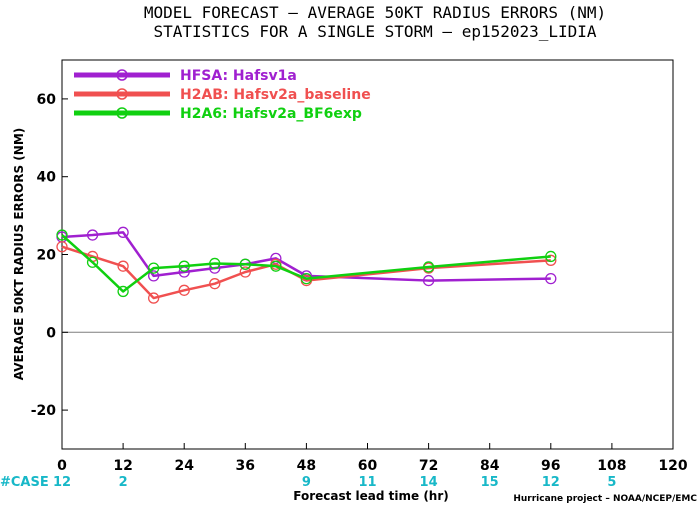 The width and height of the screenshot is (700, 506). What do you see at coordinates (672, 466) in the screenshot?
I see `x-tick-label: 120` at bounding box center [672, 466].